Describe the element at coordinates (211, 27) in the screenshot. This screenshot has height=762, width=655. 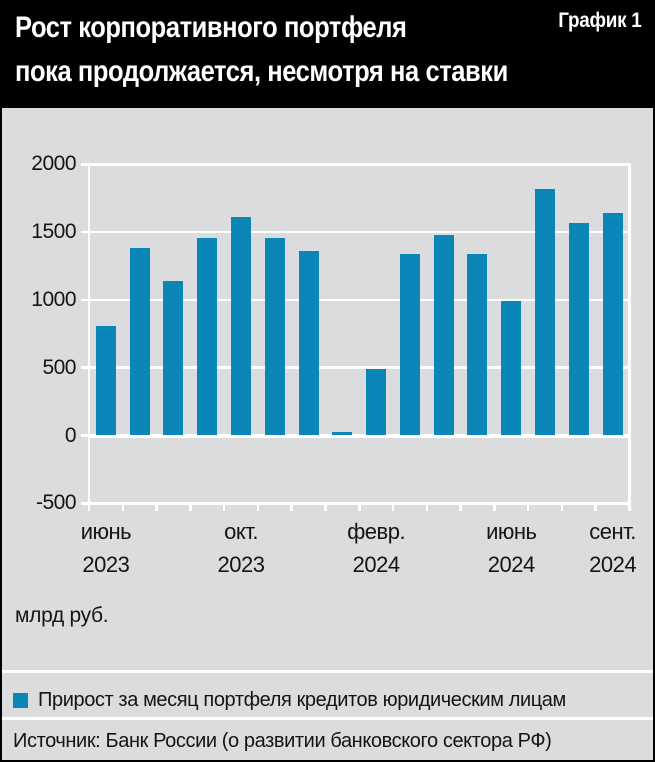
I see `figure-title-line1: Рост корпоративного портфеля` at that location.